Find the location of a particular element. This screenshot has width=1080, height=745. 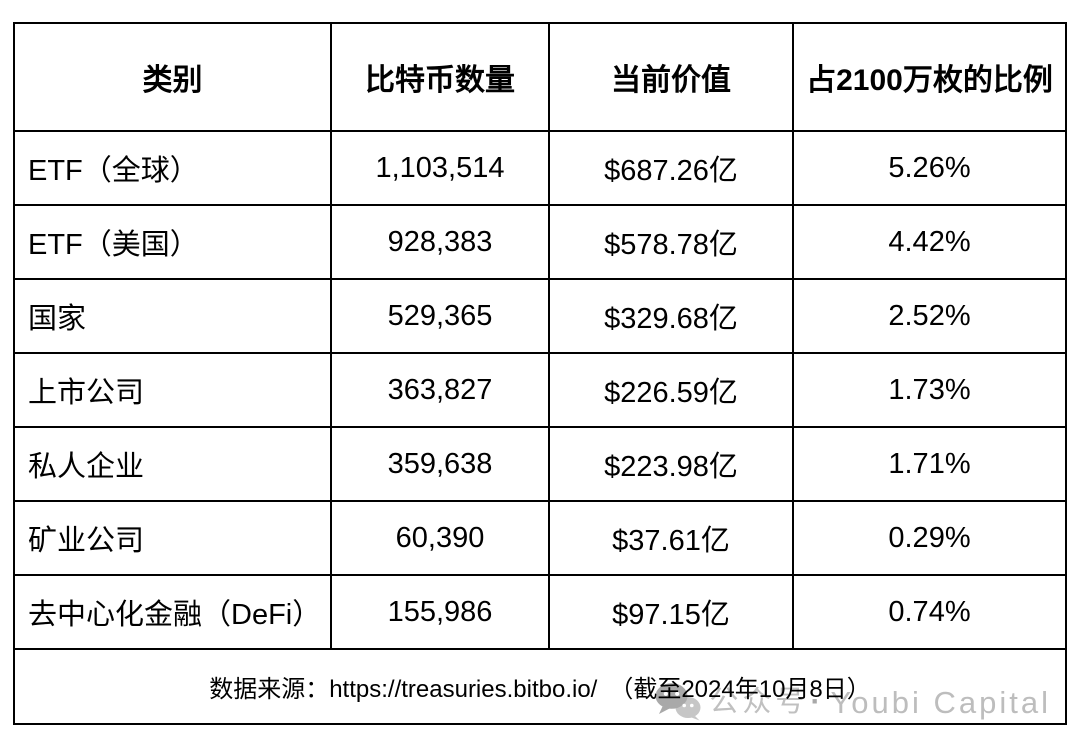

btc-amount-cell: 928,383 is located at coordinates (440, 242).